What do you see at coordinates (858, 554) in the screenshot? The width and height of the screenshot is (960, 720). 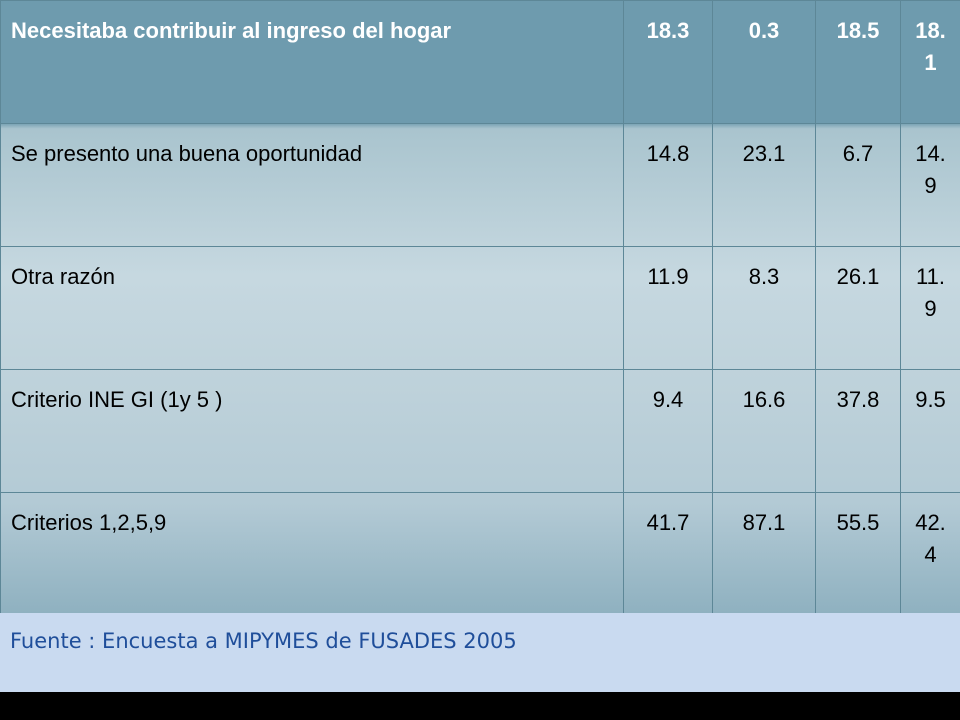 I see `value-cell: 55.5` at bounding box center [858, 554].